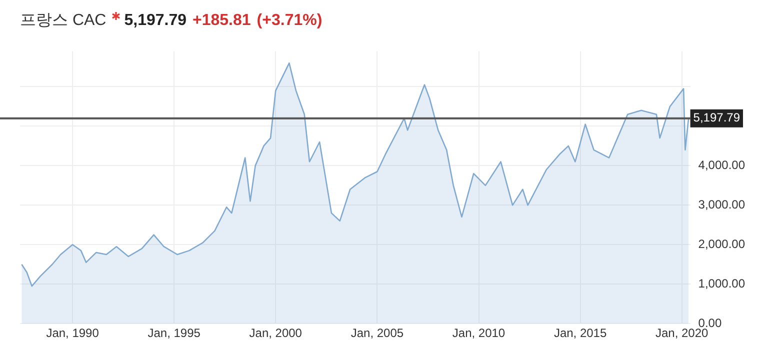 The height and width of the screenshot is (344, 773). What do you see at coordinates (722, 165) in the screenshot?
I see `y-tick-label: 4,000.00` at bounding box center [722, 165].